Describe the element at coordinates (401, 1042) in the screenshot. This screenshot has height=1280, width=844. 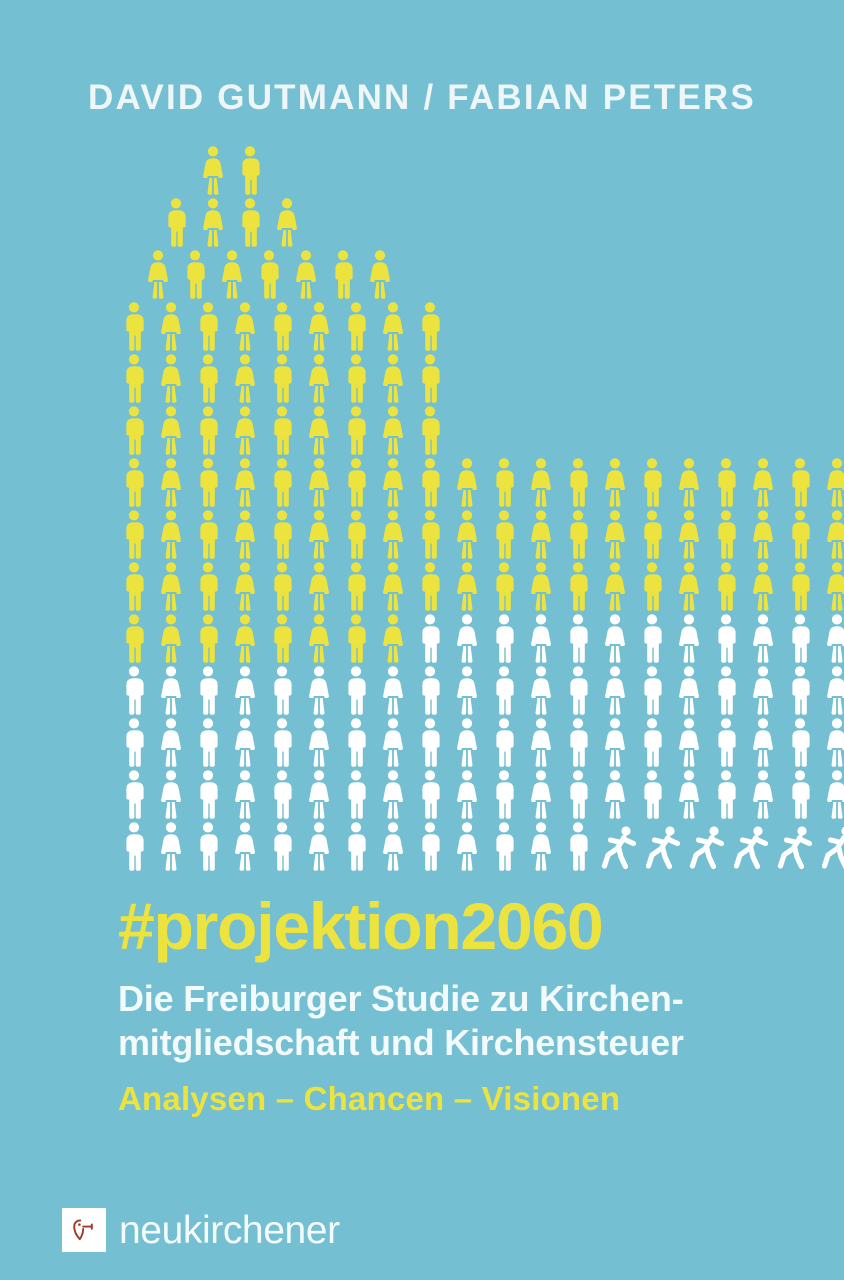
I see `subtitle-line-2: mitgliedschaft und Kirchensteuer` at that location.